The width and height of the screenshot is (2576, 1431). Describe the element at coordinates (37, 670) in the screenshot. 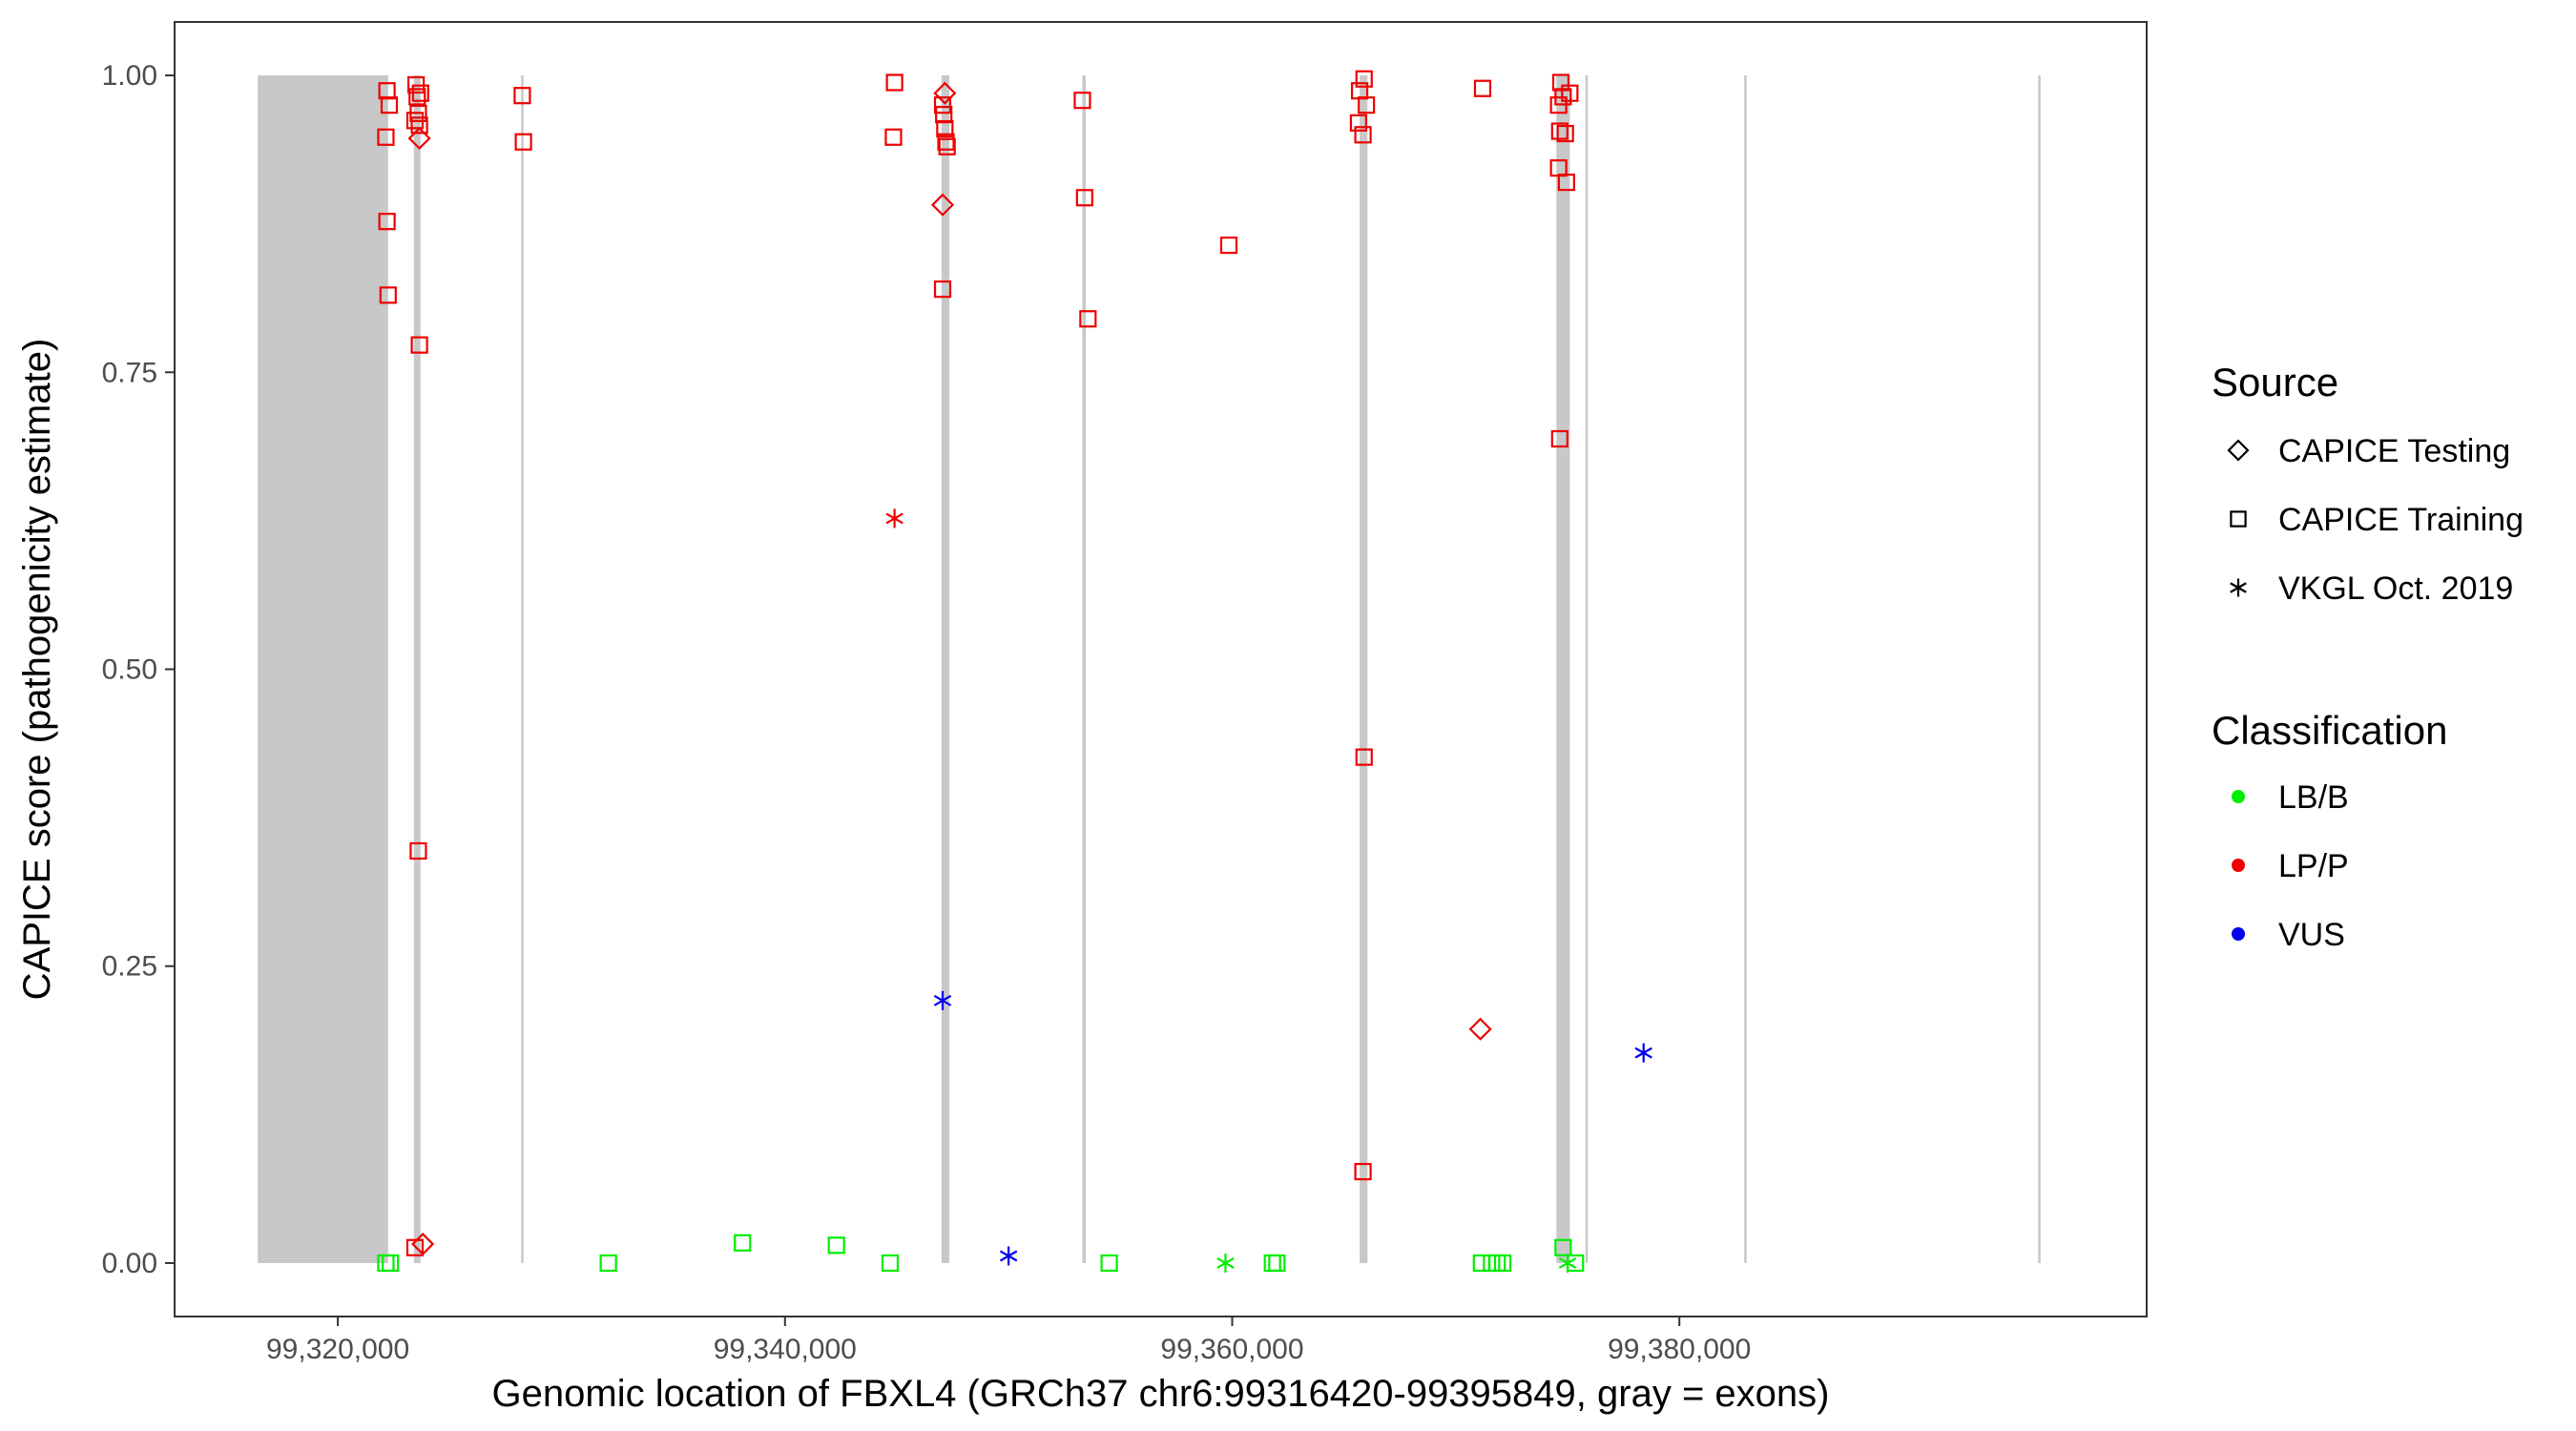

I see `y-axis-title: CAPICE score (pathogenicity estimate)` at that location.